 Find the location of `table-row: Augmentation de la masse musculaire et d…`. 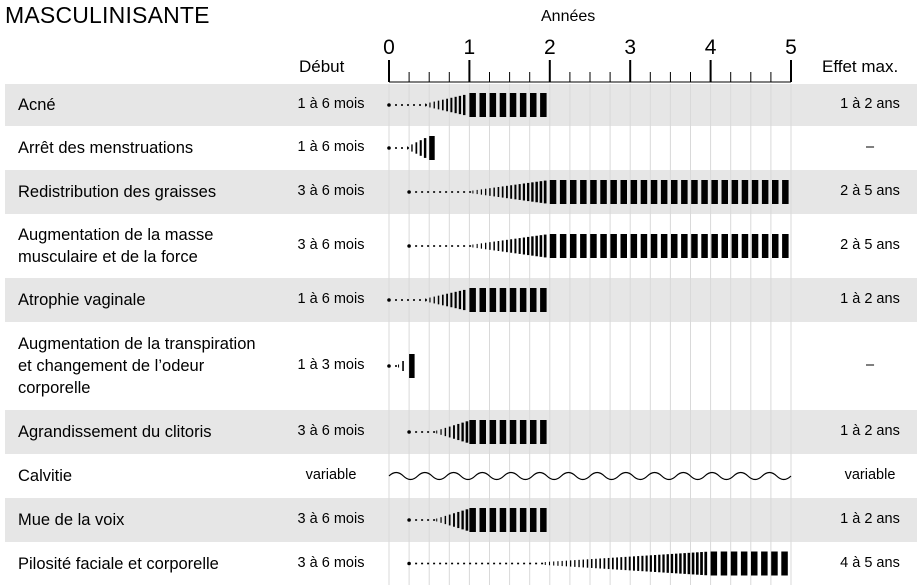

table-row: Augmentation de la masse musculaire et d… is located at coordinates (461, 246).